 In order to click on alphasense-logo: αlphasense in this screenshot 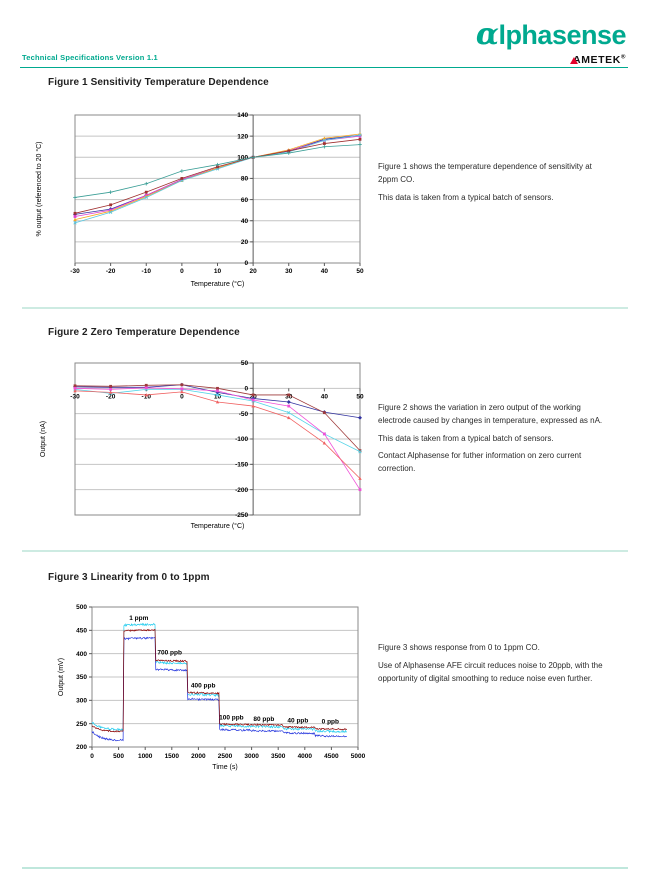, I will do `click(551, 34)`.